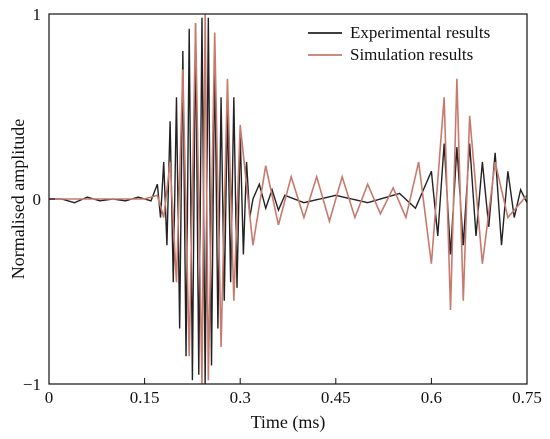  What do you see at coordinates (49, 397) in the screenshot?
I see `x-tick-label: 0` at bounding box center [49, 397].